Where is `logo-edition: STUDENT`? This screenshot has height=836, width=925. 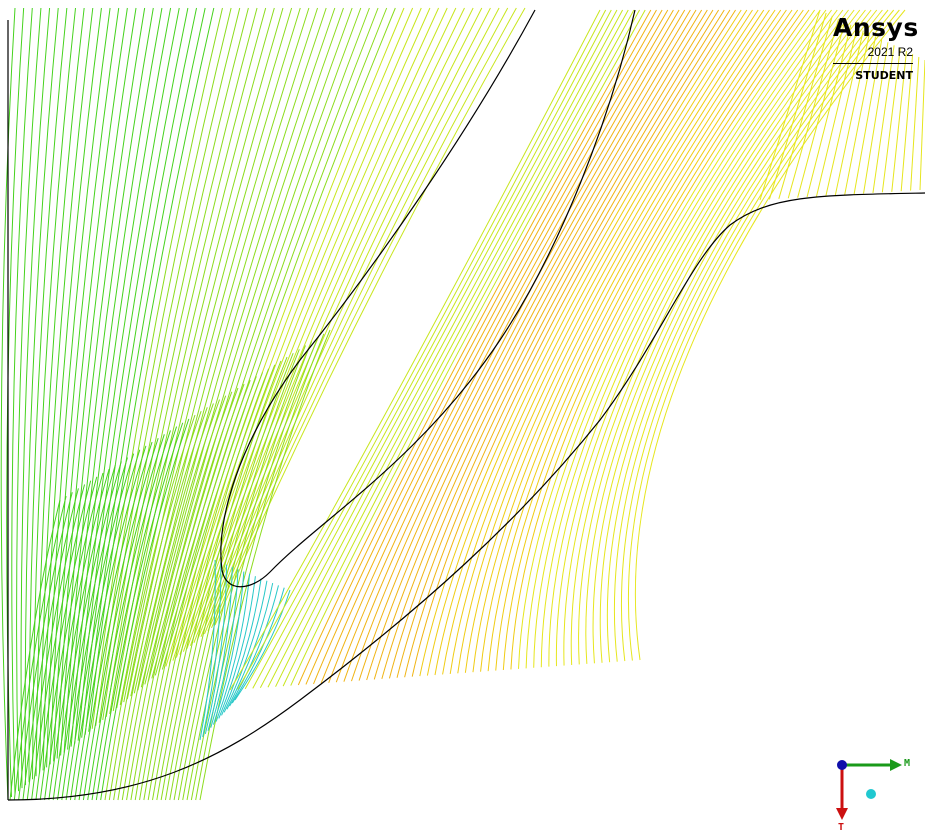
logo-edition: STUDENT is located at coordinates (884, 75).